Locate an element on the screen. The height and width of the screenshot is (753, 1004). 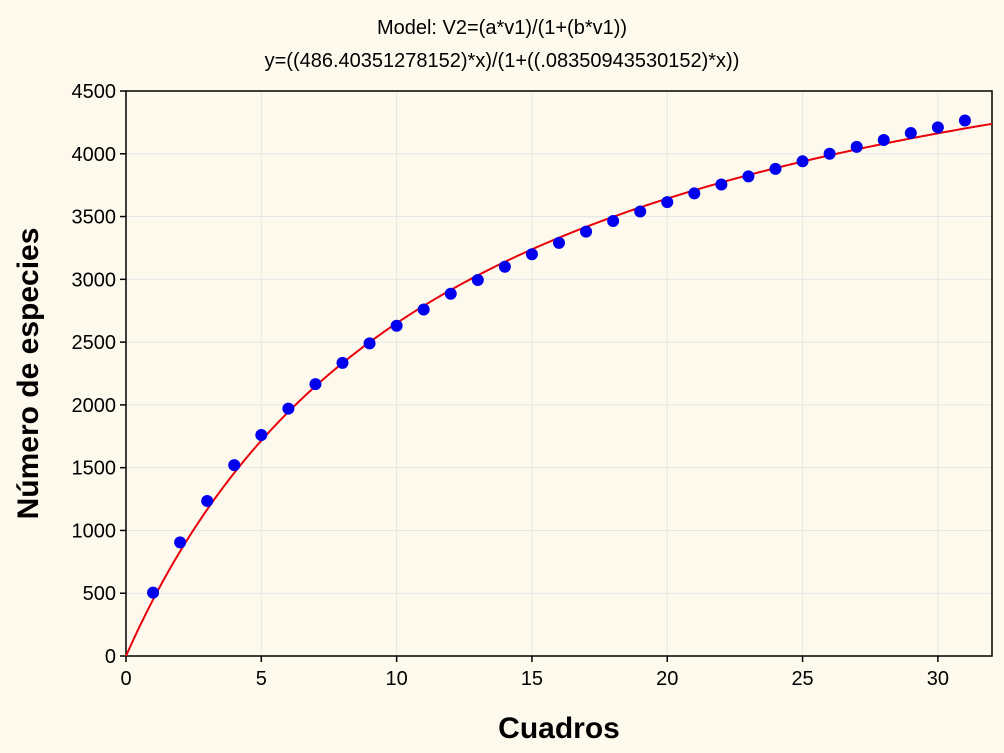
x-tick-label: 30 is located at coordinates (938, 679).